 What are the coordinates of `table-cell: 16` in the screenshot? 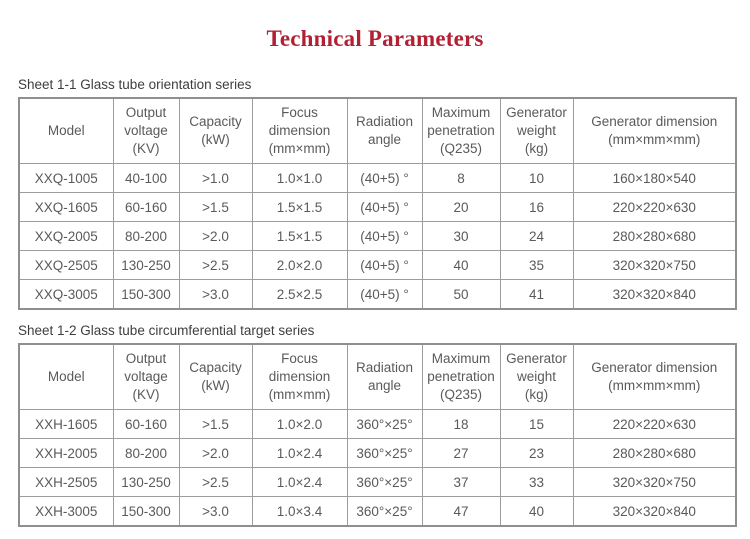 It's located at (536, 207).